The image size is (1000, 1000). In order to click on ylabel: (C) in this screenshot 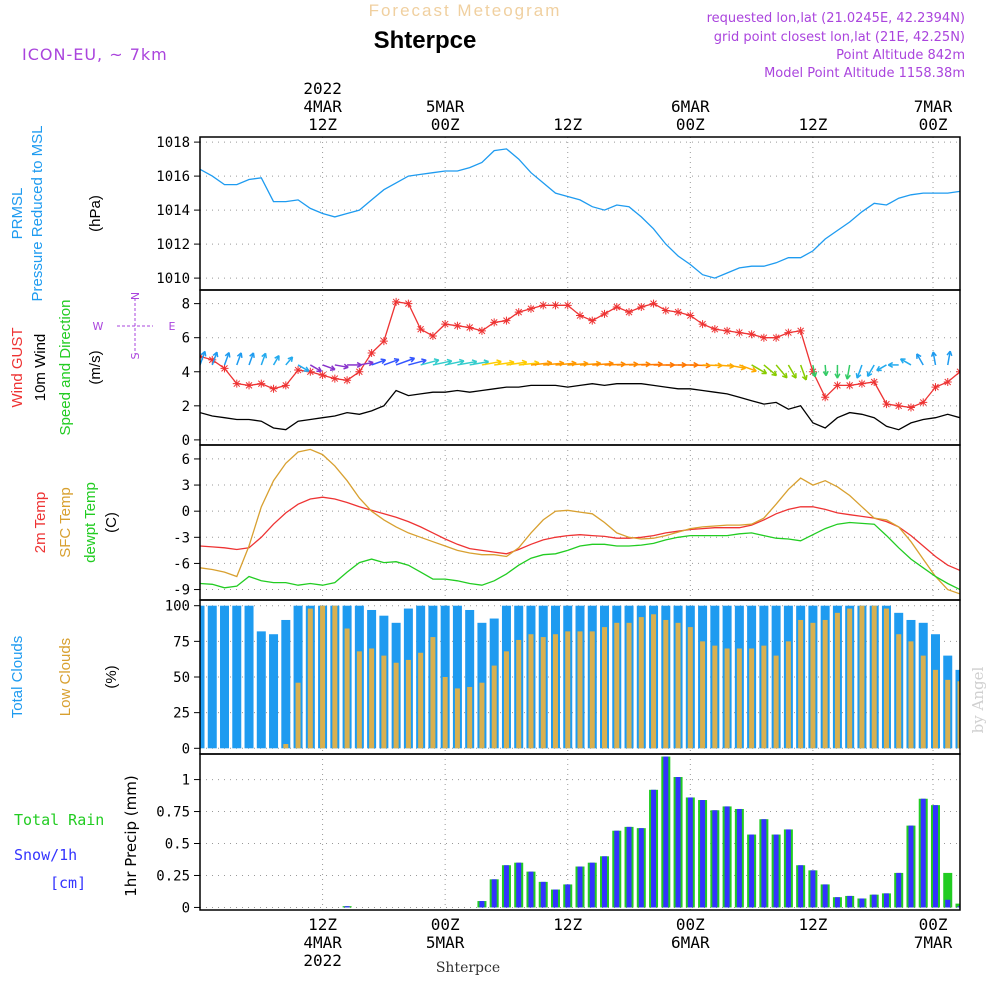, I will do `click(111, 522)`.